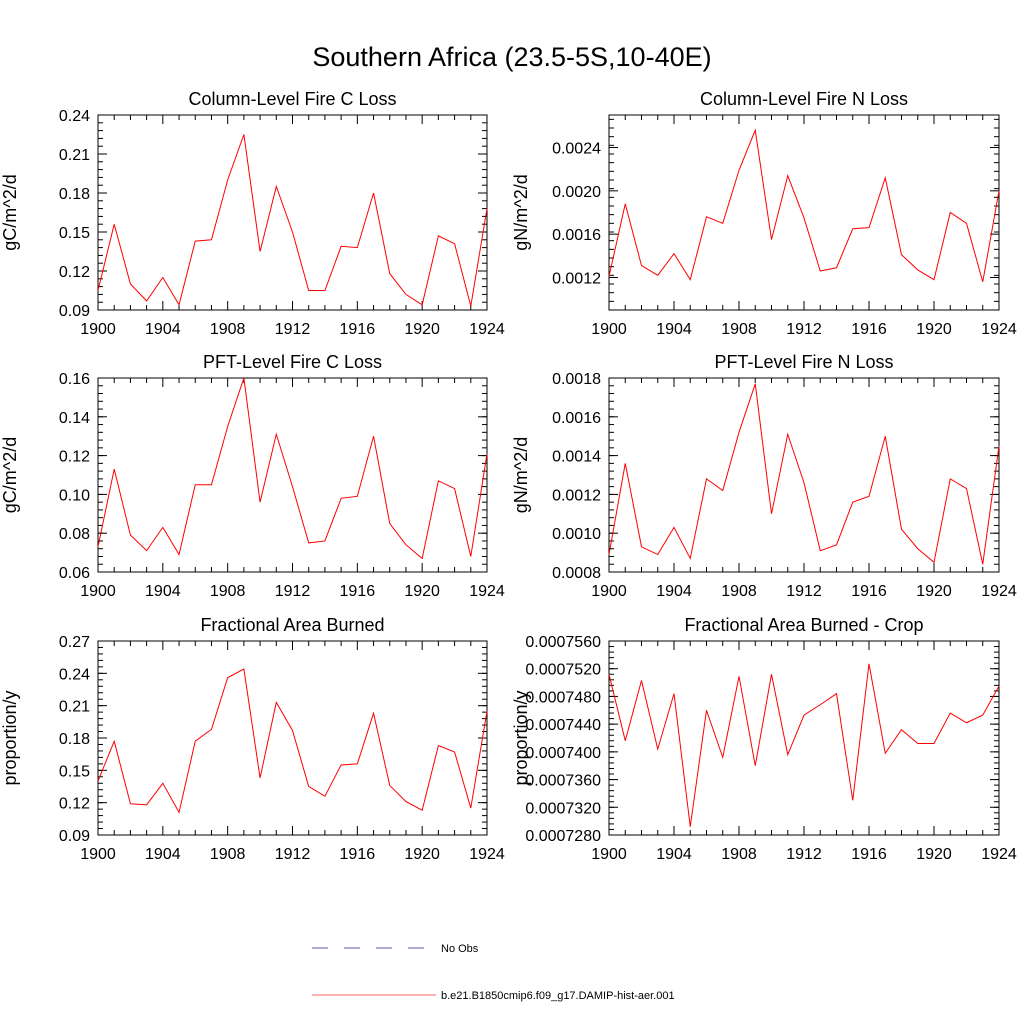 The width and height of the screenshot is (1024, 1024). What do you see at coordinates (563, 725) in the screenshot?
I see `y-tick-label: 0.0007440` at bounding box center [563, 725].